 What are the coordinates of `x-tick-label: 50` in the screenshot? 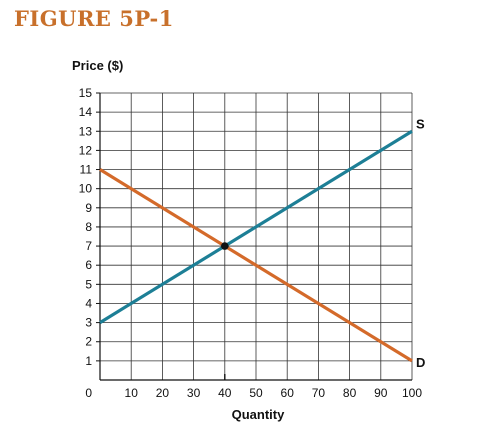 It's located at (256, 393).